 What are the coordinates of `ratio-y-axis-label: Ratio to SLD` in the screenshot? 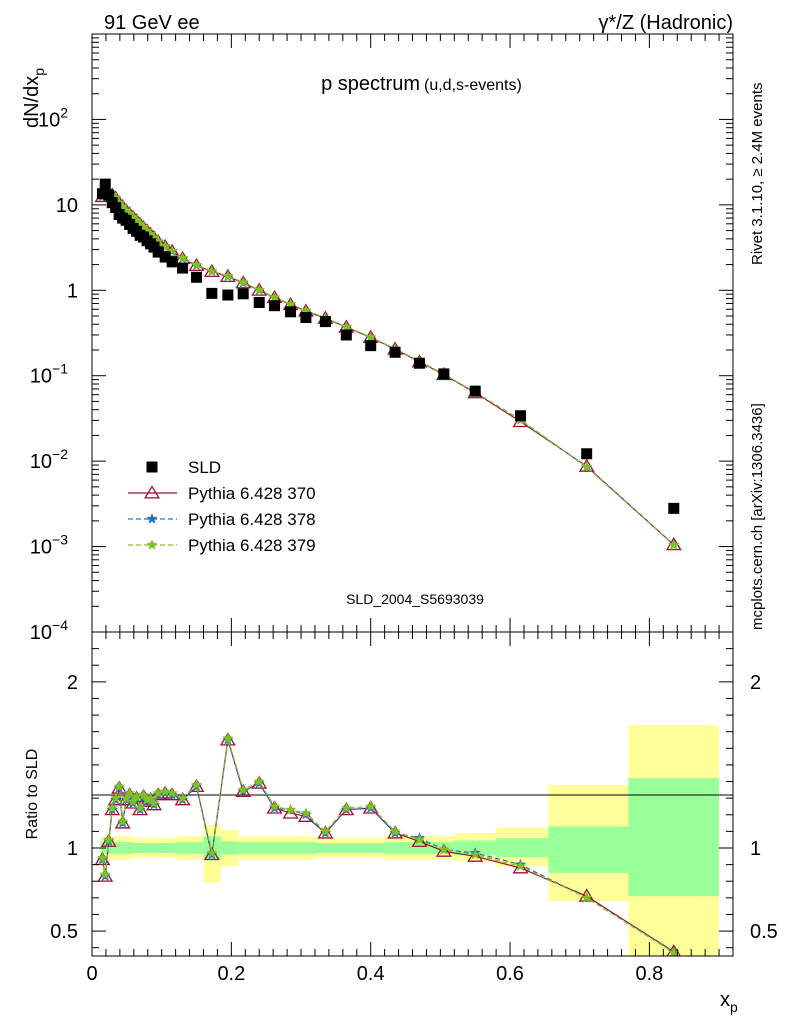 It's located at (32, 794).